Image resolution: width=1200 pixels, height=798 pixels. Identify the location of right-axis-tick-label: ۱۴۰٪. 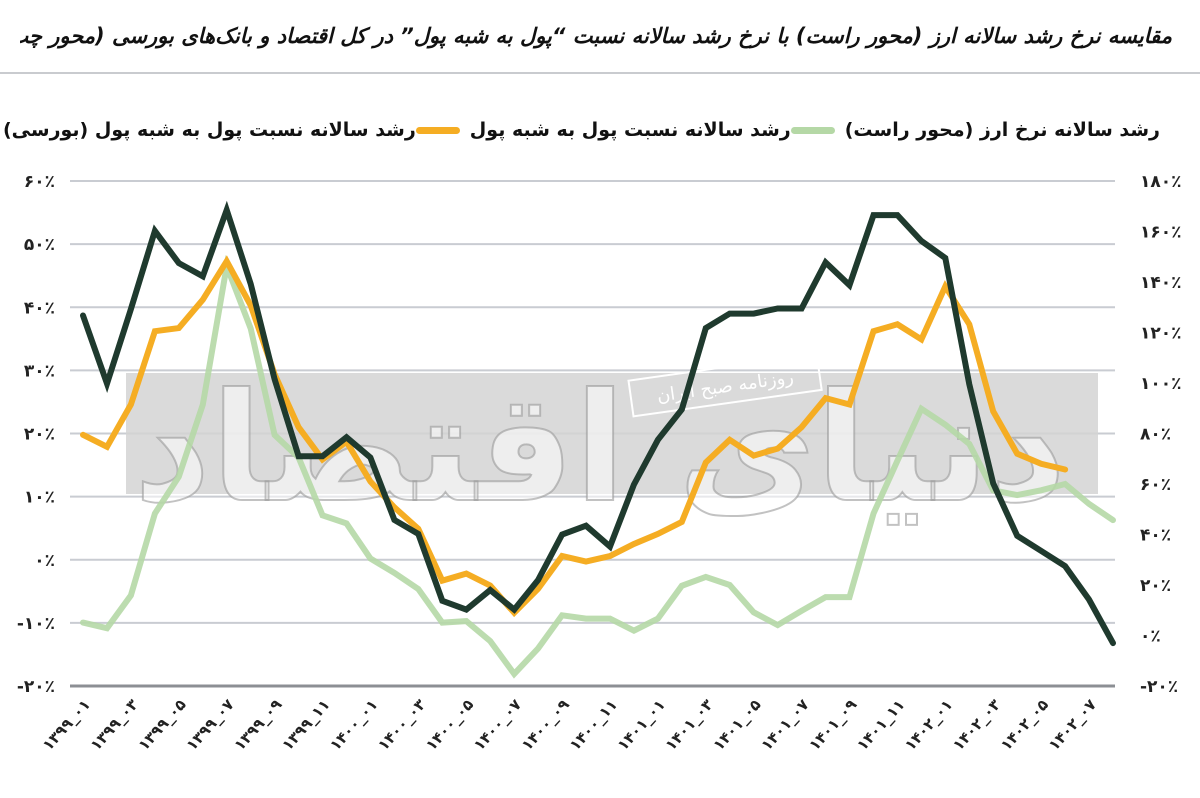
(1161, 283).